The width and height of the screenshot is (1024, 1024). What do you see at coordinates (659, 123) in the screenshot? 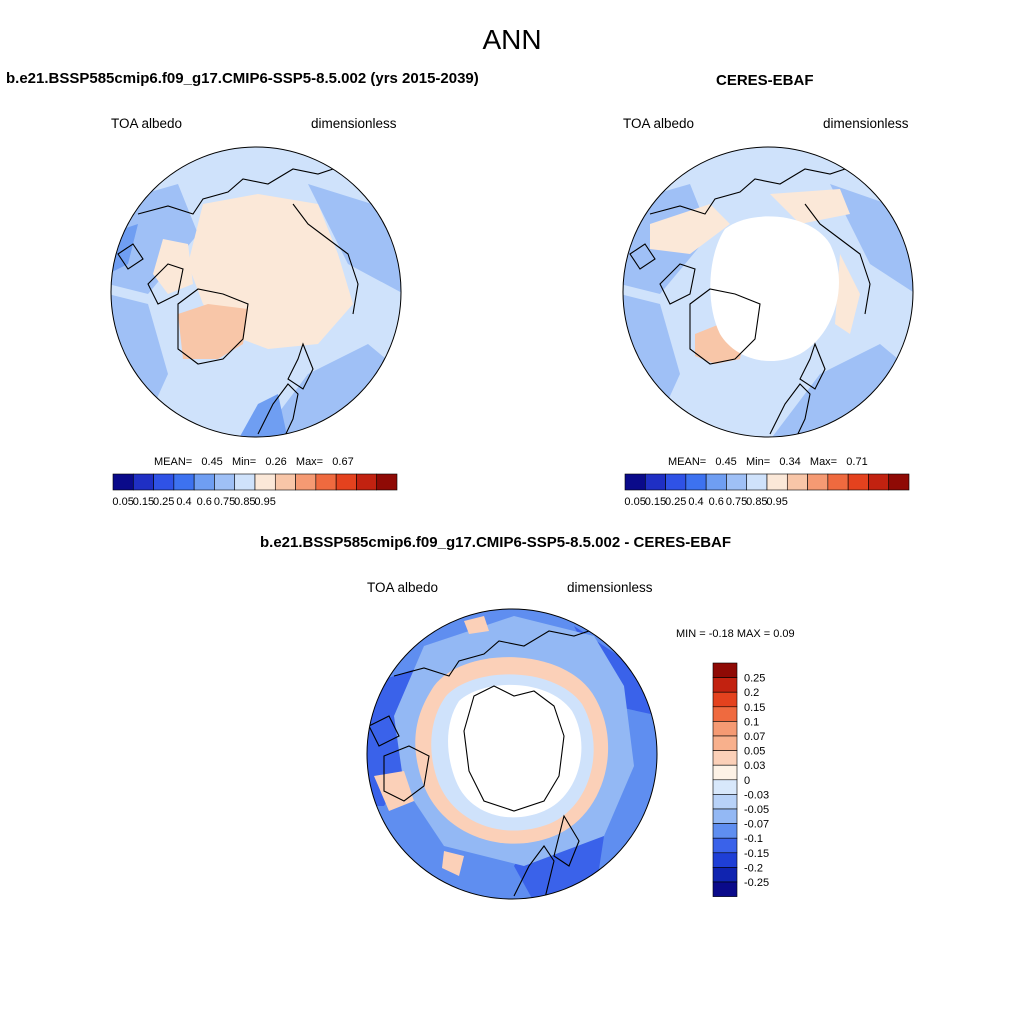
I see `panel-2-variable-label: TOA albedo` at bounding box center [659, 123].